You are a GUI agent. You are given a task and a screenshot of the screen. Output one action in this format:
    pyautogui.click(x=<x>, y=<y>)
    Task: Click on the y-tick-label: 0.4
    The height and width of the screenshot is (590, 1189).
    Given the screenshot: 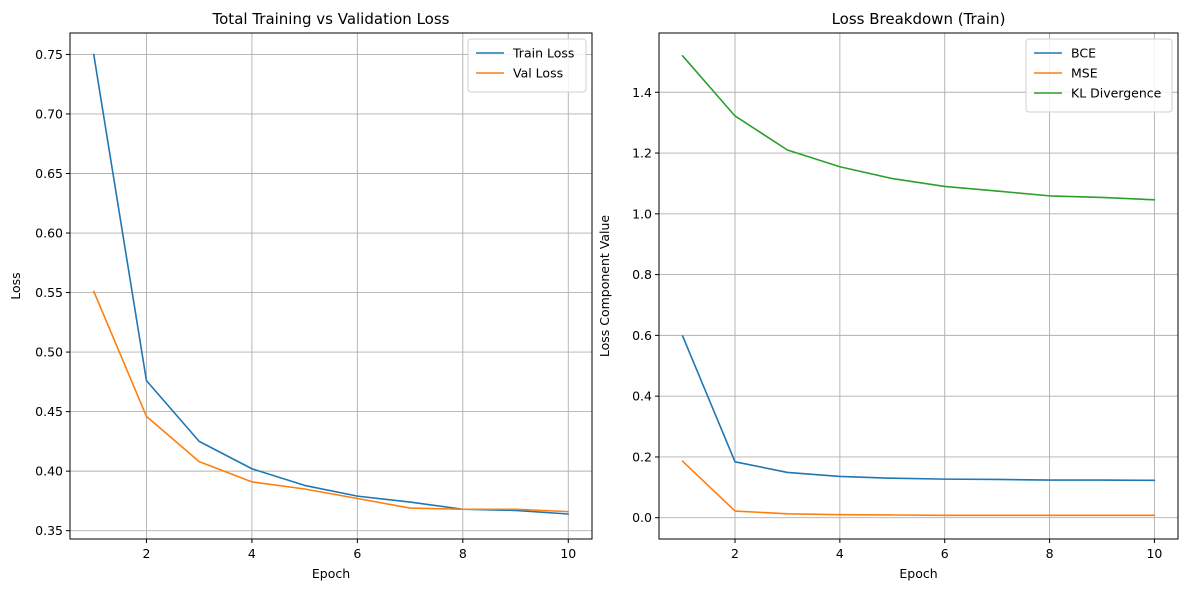 What is the action you would take?
    pyautogui.click(x=642, y=396)
    